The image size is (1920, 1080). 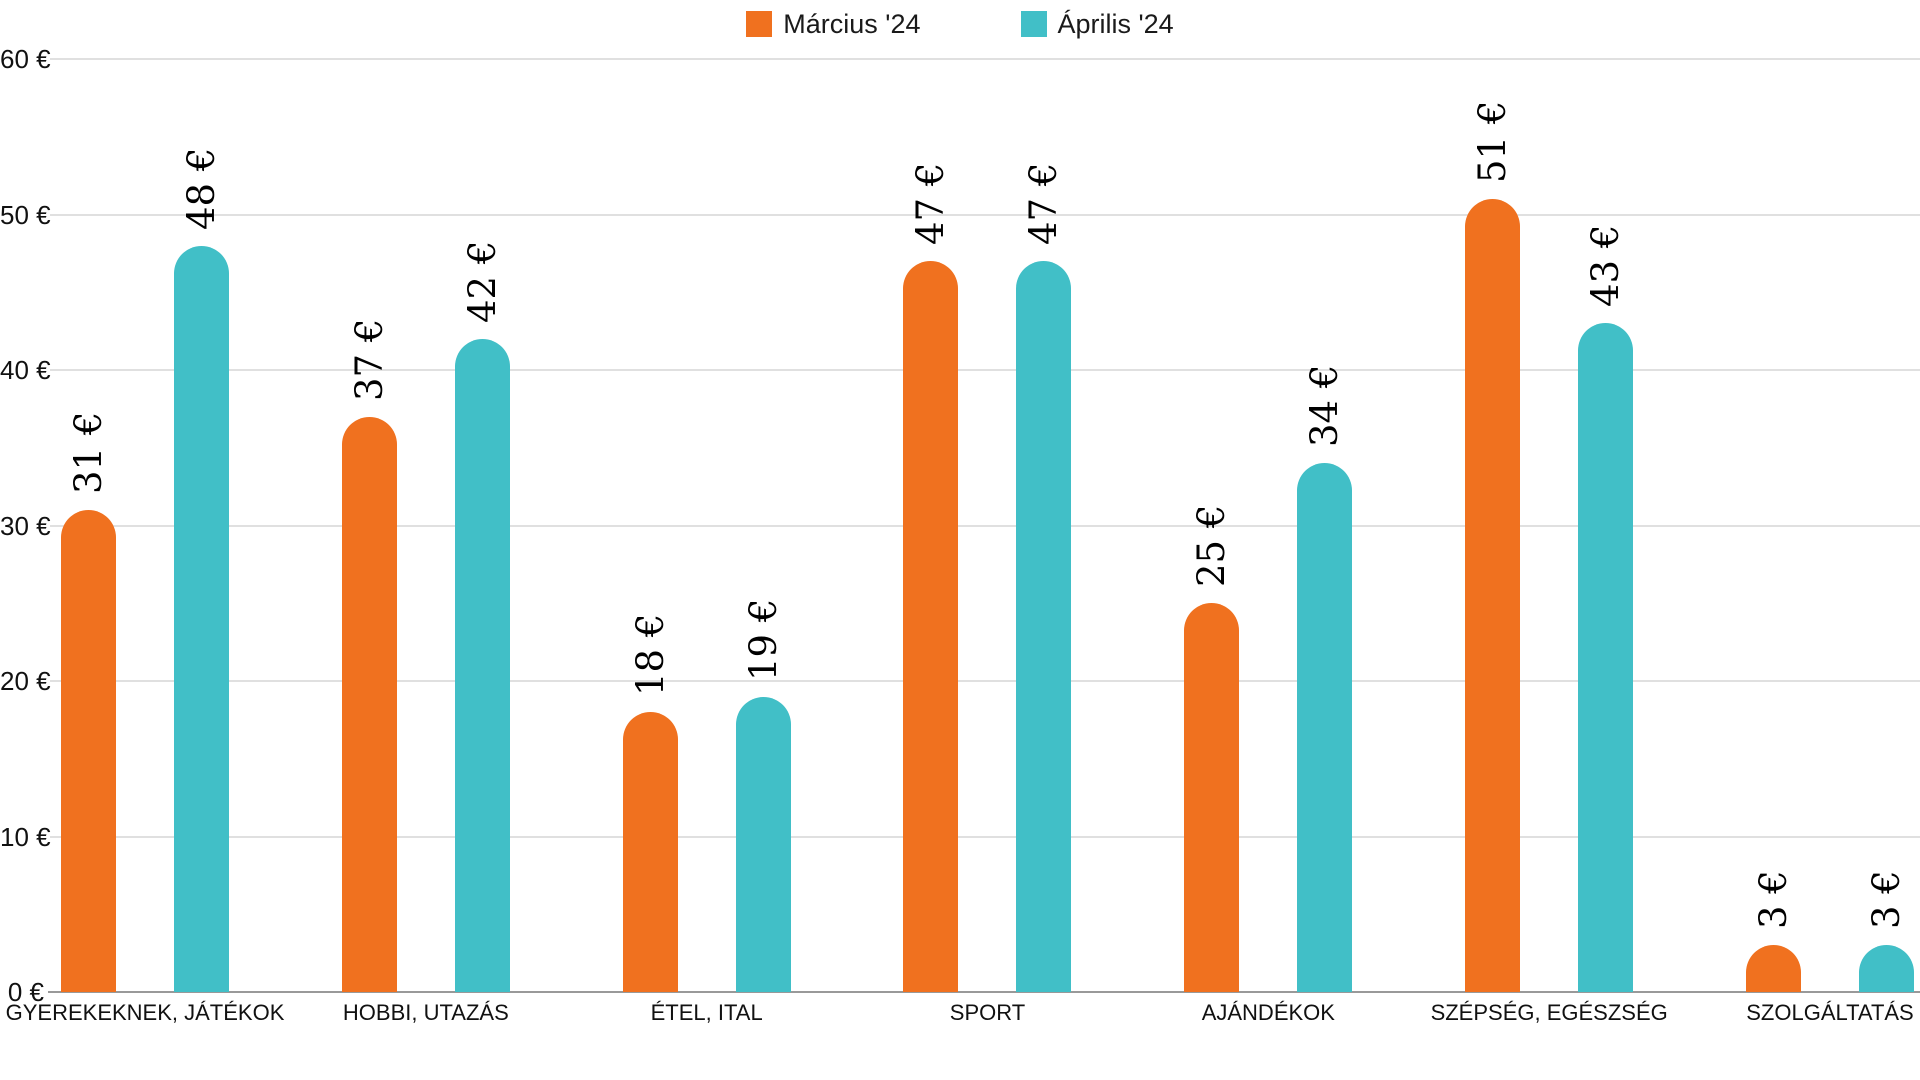 What do you see at coordinates (145, 1012) in the screenshot?
I see `x-axis-category-label: GYEREKEKNEK, JÁTÉKOK` at bounding box center [145, 1012].